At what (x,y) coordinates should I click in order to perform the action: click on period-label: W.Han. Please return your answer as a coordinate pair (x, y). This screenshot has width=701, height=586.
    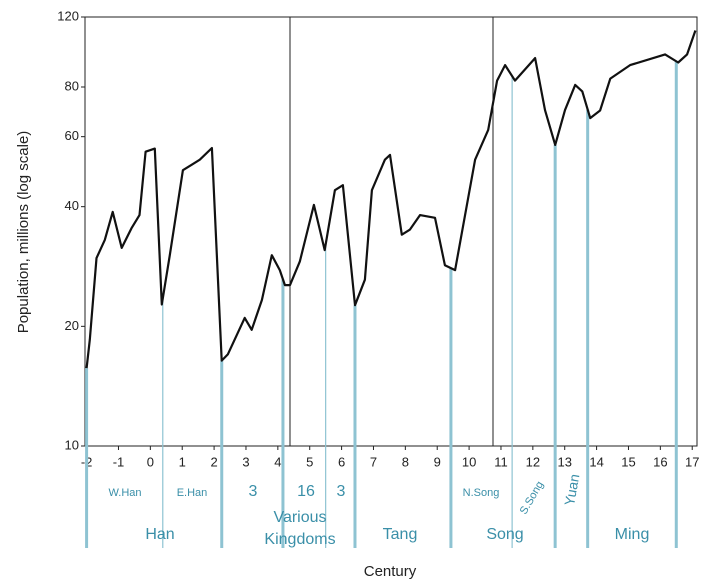
    Looking at the image, I should click on (124, 493).